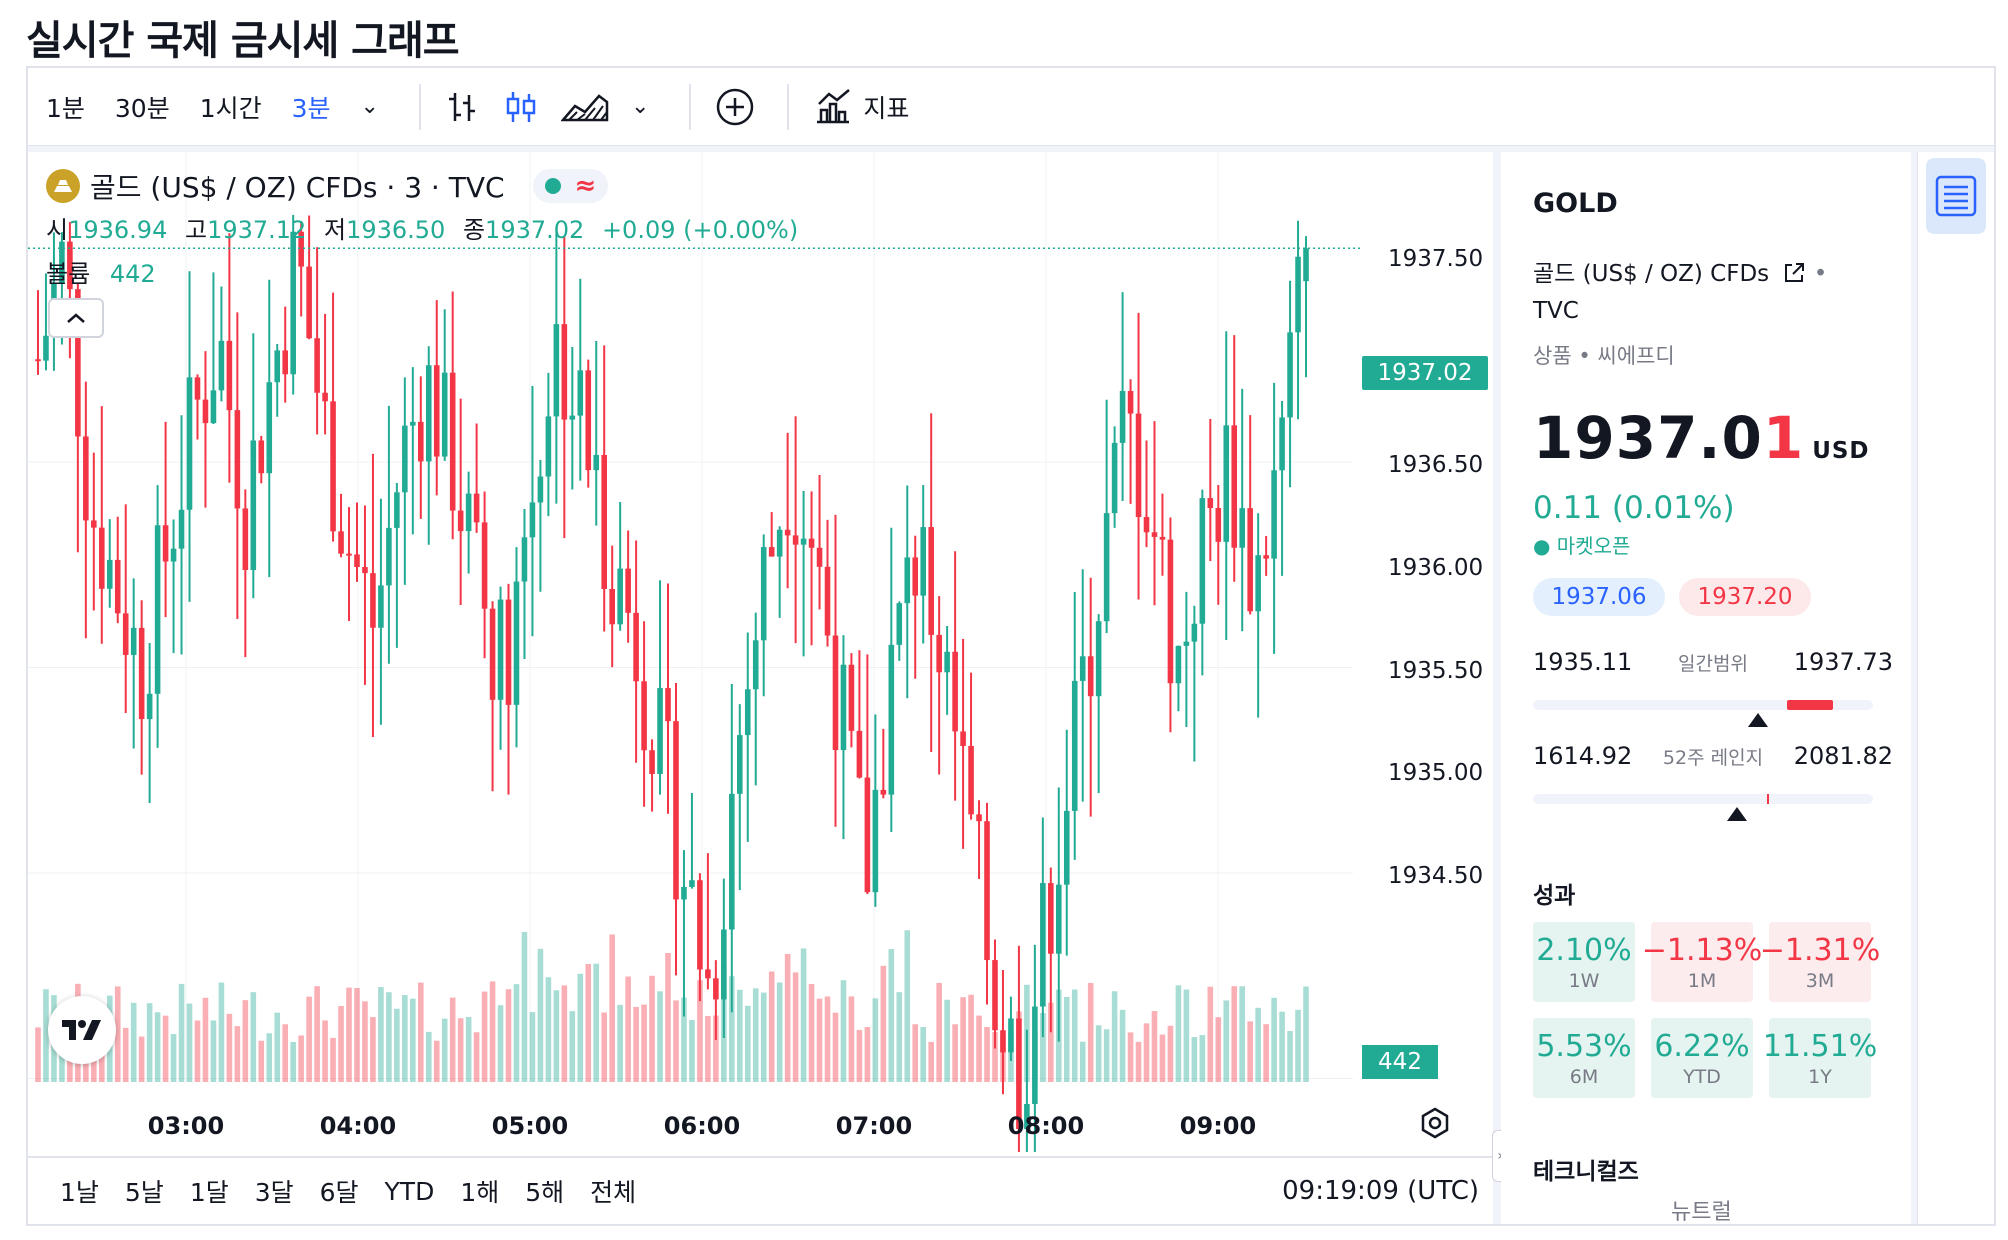 The width and height of the screenshot is (2008, 1240). I want to click on time-axis-label: 04:00, so click(358, 1126).